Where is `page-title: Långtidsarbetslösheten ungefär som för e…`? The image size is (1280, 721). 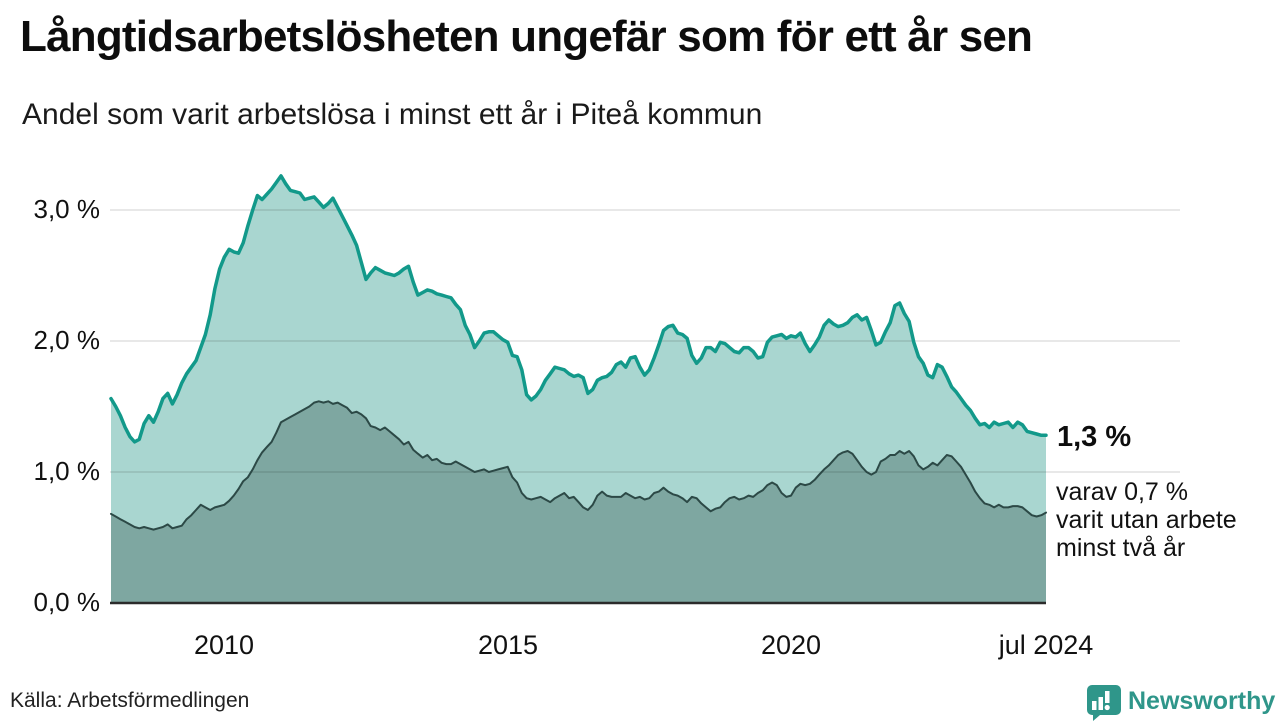 page-title: Långtidsarbetslösheten ungefär som för e… is located at coordinates (526, 36).